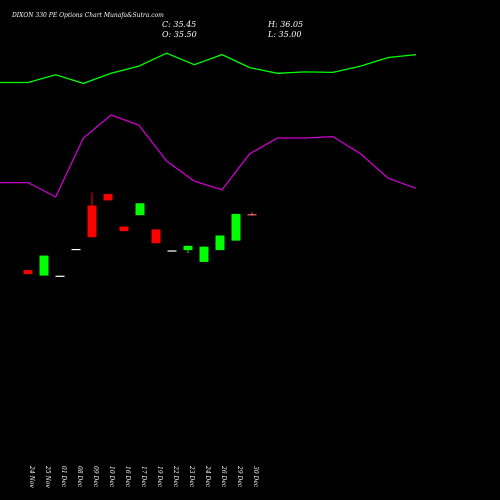  What do you see at coordinates (255, 477) in the screenshot?
I see `x-tick-label: 30 Dec` at bounding box center [255, 477].